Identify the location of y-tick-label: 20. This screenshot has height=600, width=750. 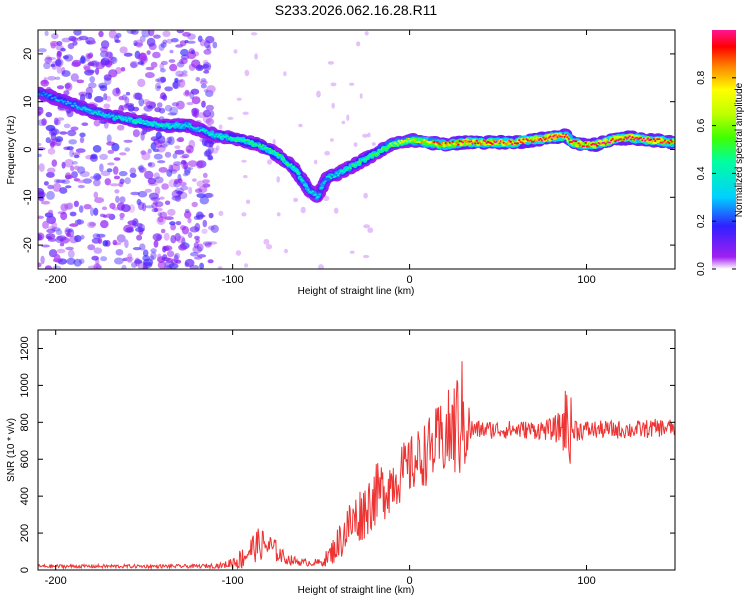
(28, 54).